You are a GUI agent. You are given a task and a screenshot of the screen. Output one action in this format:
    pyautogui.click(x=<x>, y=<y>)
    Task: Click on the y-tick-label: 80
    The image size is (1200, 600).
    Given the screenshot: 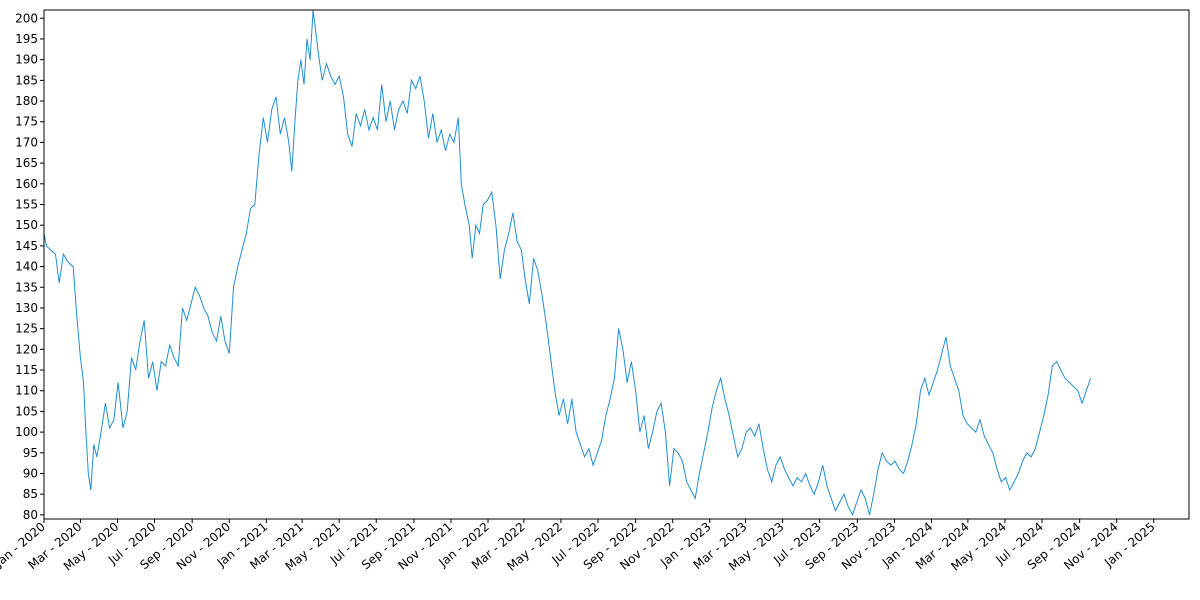 What is the action you would take?
    pyautogui.click(x=30, y=515)
    